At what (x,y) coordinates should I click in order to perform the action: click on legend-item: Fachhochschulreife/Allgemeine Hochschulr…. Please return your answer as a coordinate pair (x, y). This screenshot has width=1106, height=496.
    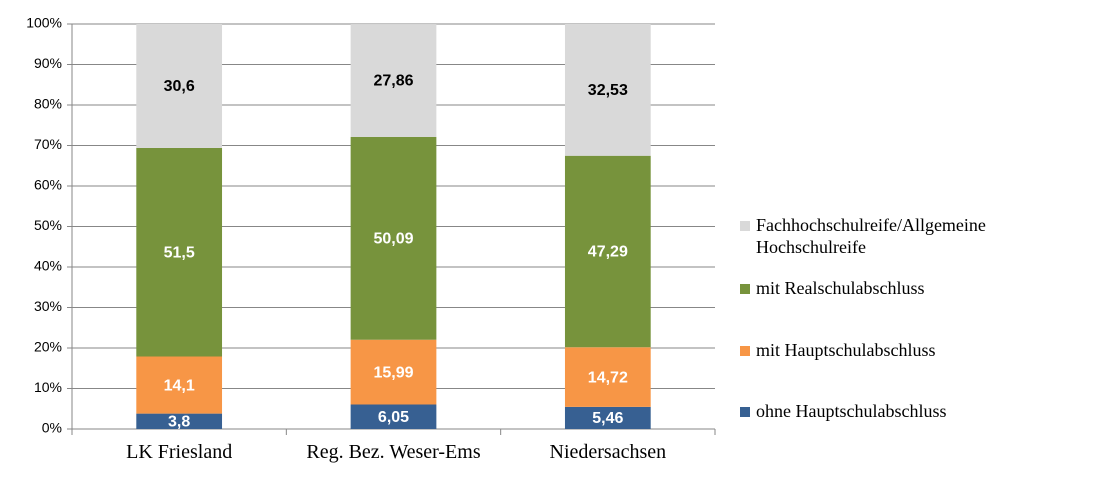
    Looking at the image, I should click on (912, 236).